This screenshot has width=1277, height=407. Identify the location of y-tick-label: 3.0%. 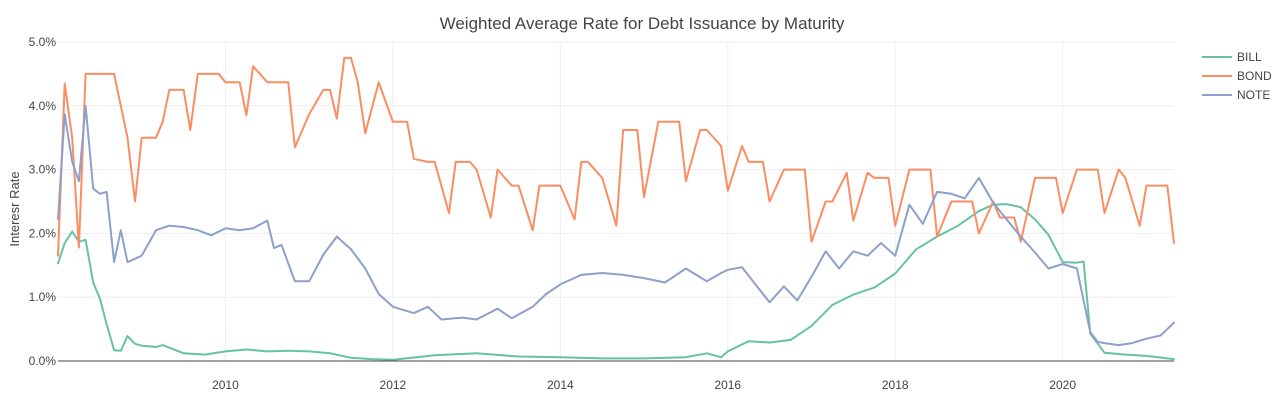
(43, 170).